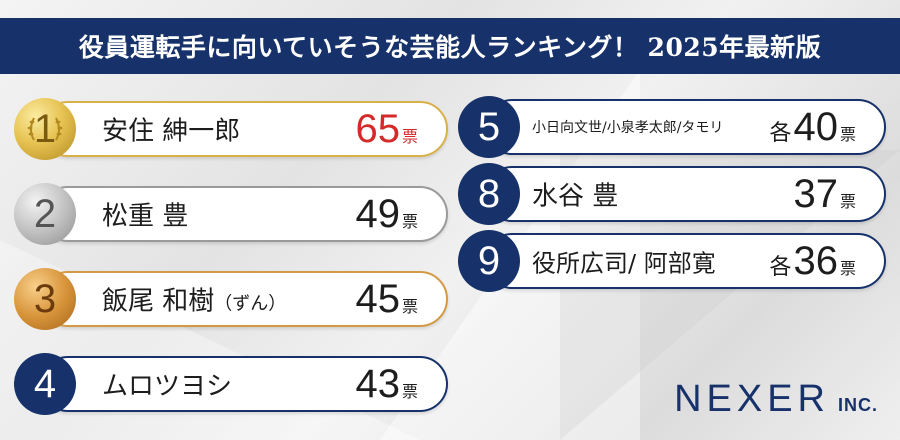 The height and width of the screenshot is (440, 900). I want to click on rank-number: 8, so click(489, 193).